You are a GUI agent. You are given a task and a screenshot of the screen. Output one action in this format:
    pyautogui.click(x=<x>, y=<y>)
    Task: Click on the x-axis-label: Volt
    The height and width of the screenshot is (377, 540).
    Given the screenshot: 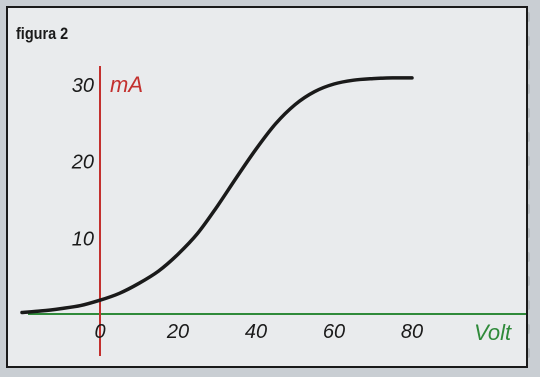 What is the action you would take?
    pyautogui.click(x=493, y=332)
    